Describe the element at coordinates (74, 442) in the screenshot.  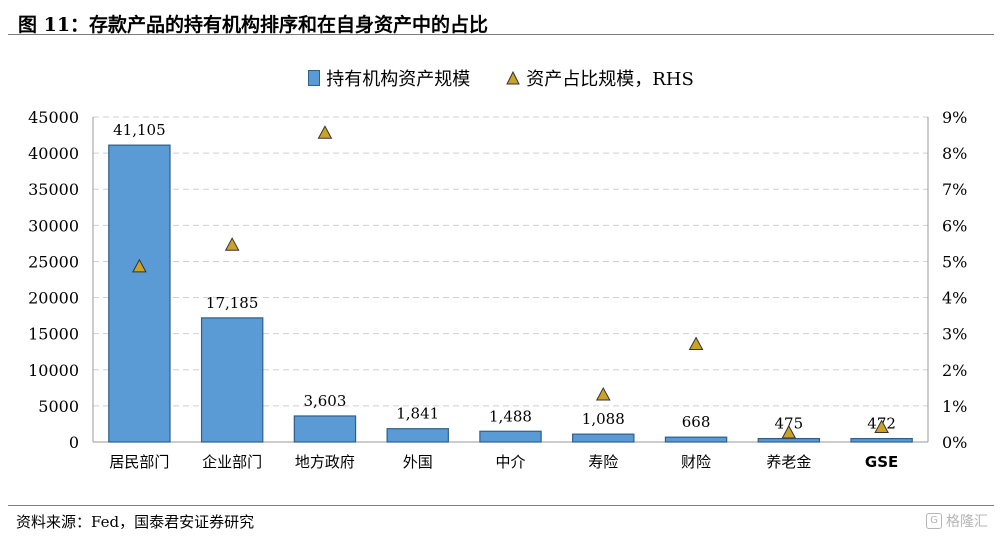
I see `y-tick-label: 0` at that location.